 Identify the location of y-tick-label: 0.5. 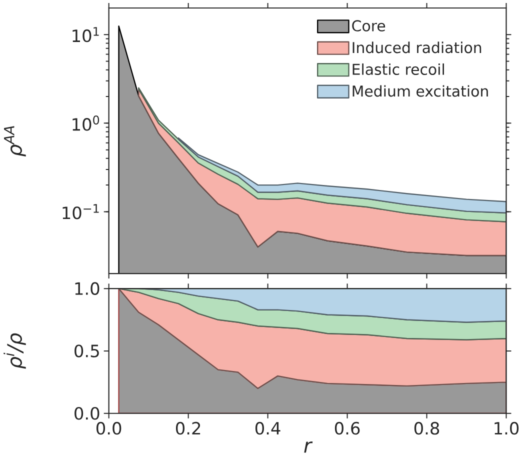
(86, 351).